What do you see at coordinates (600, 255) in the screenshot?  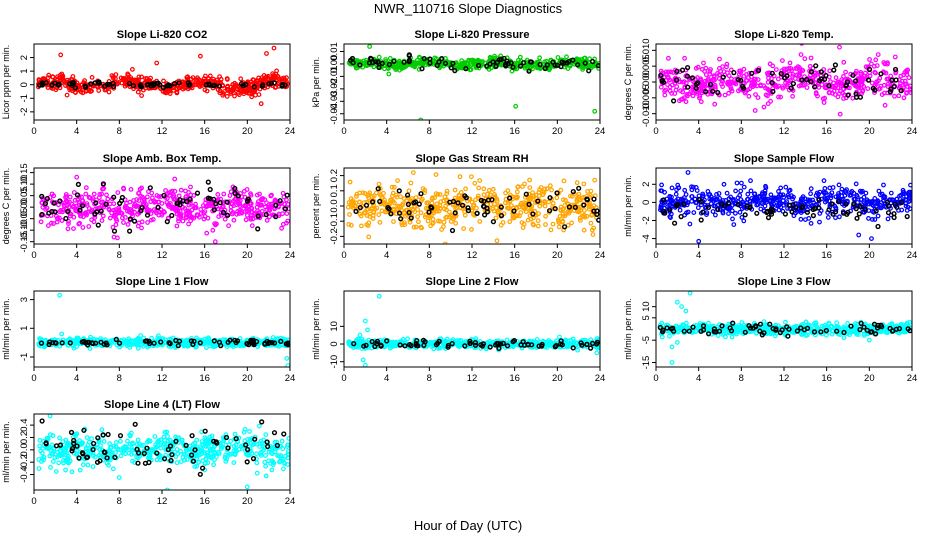 I see `x-tick-label: 24` at bounding box center [600, 255].